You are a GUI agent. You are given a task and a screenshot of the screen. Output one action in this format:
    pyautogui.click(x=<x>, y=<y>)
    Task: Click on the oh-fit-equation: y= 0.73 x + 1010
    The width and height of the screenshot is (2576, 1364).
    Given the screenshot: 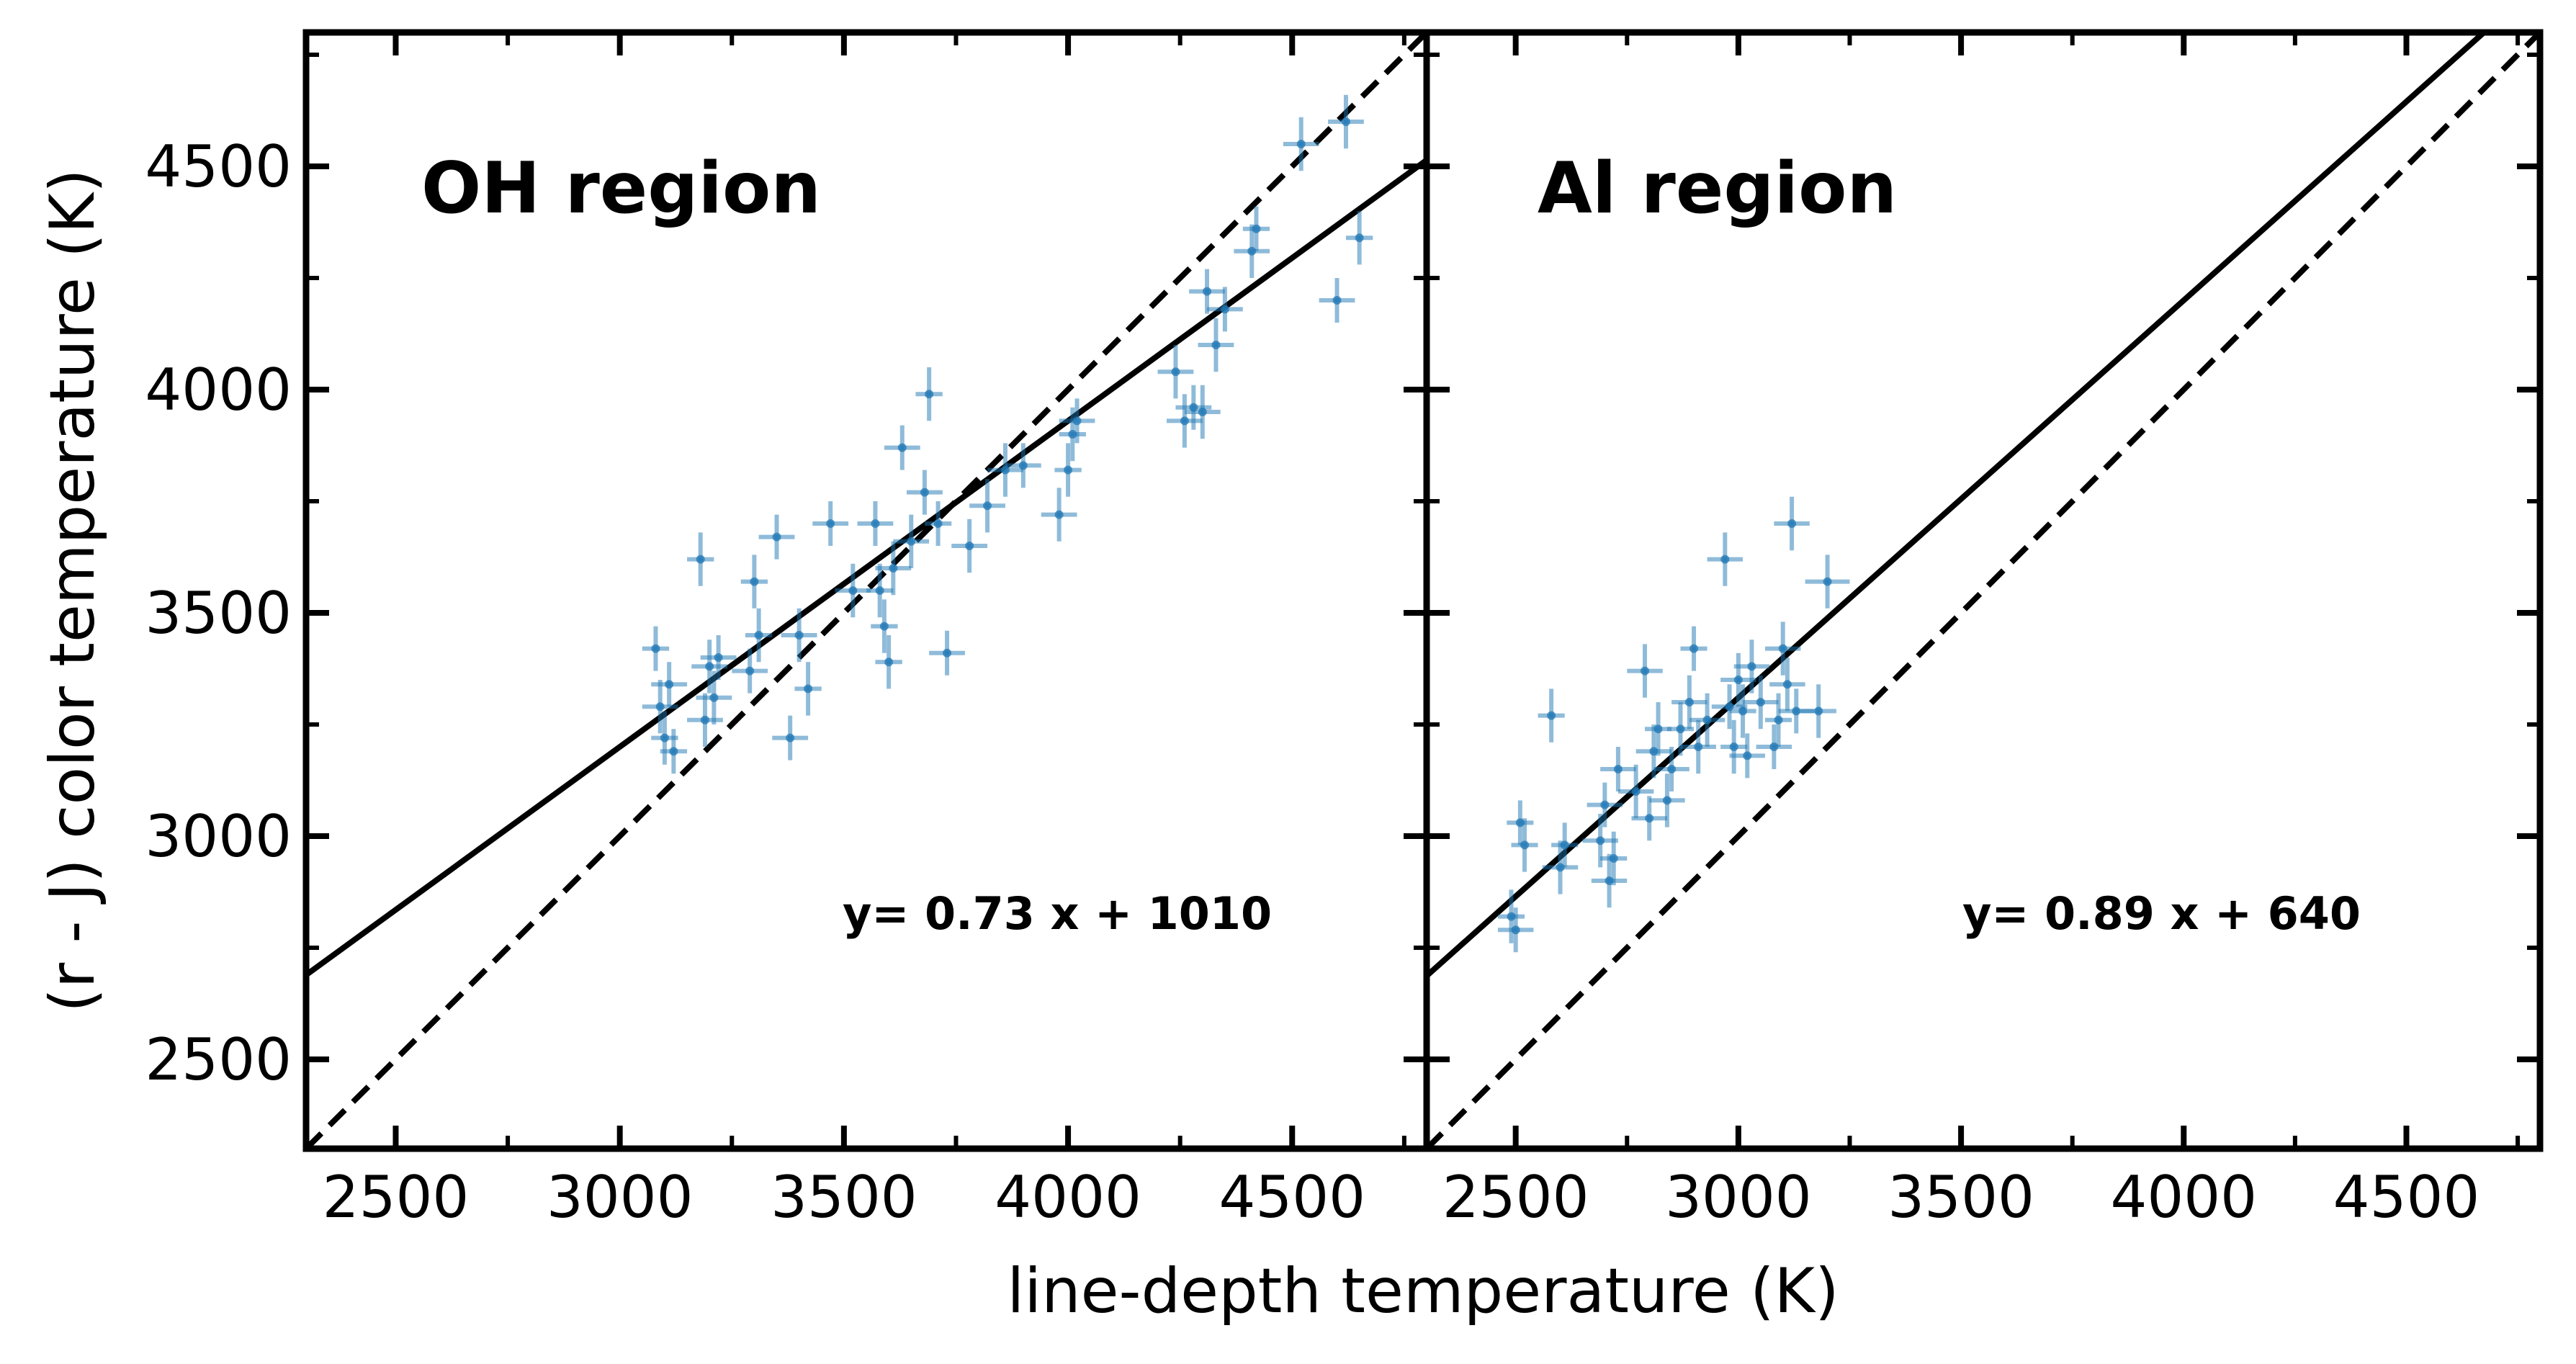 What is the action you would take?
    pyautogui.click(x=1057, y=913)
    